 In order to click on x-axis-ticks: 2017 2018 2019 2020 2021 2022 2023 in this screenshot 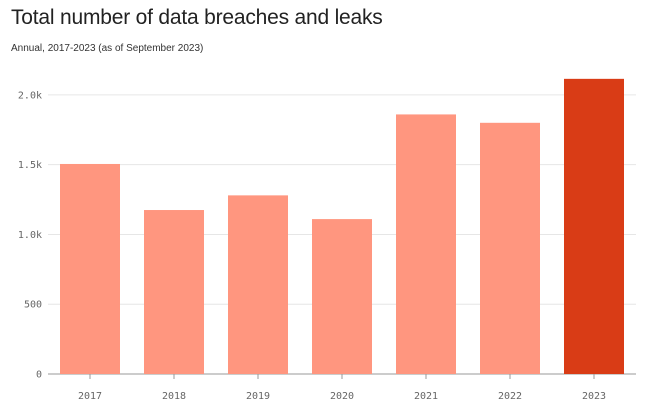, I will do `click(342, 388)`.